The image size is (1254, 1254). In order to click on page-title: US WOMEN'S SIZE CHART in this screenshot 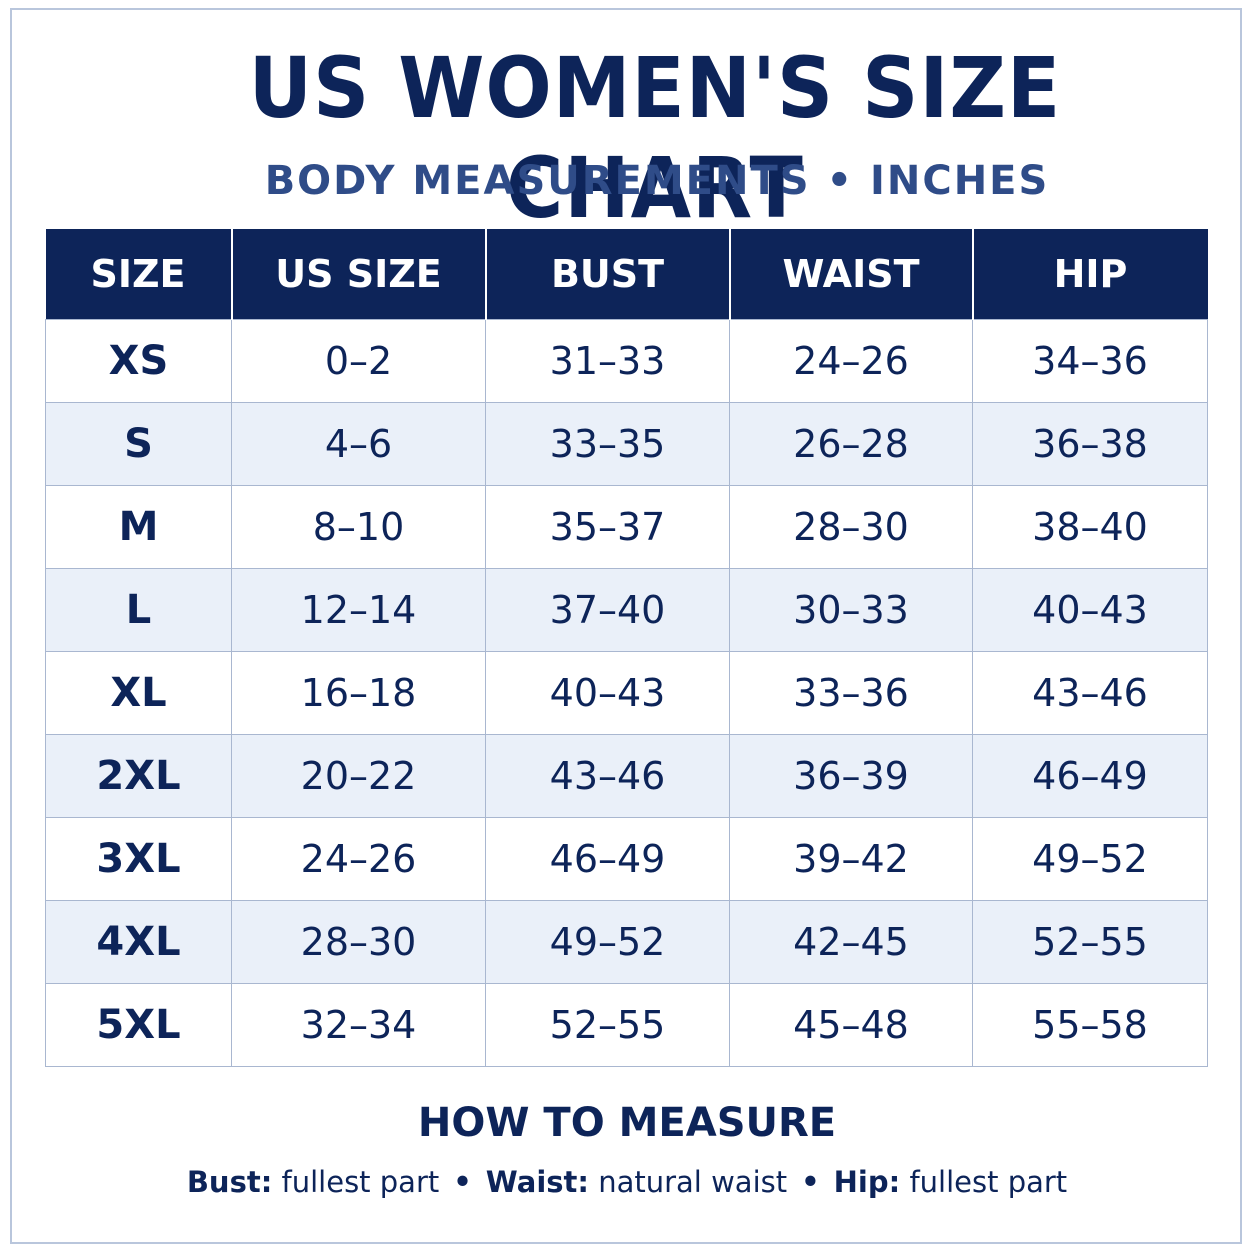, I will do `click(655, 138)`.